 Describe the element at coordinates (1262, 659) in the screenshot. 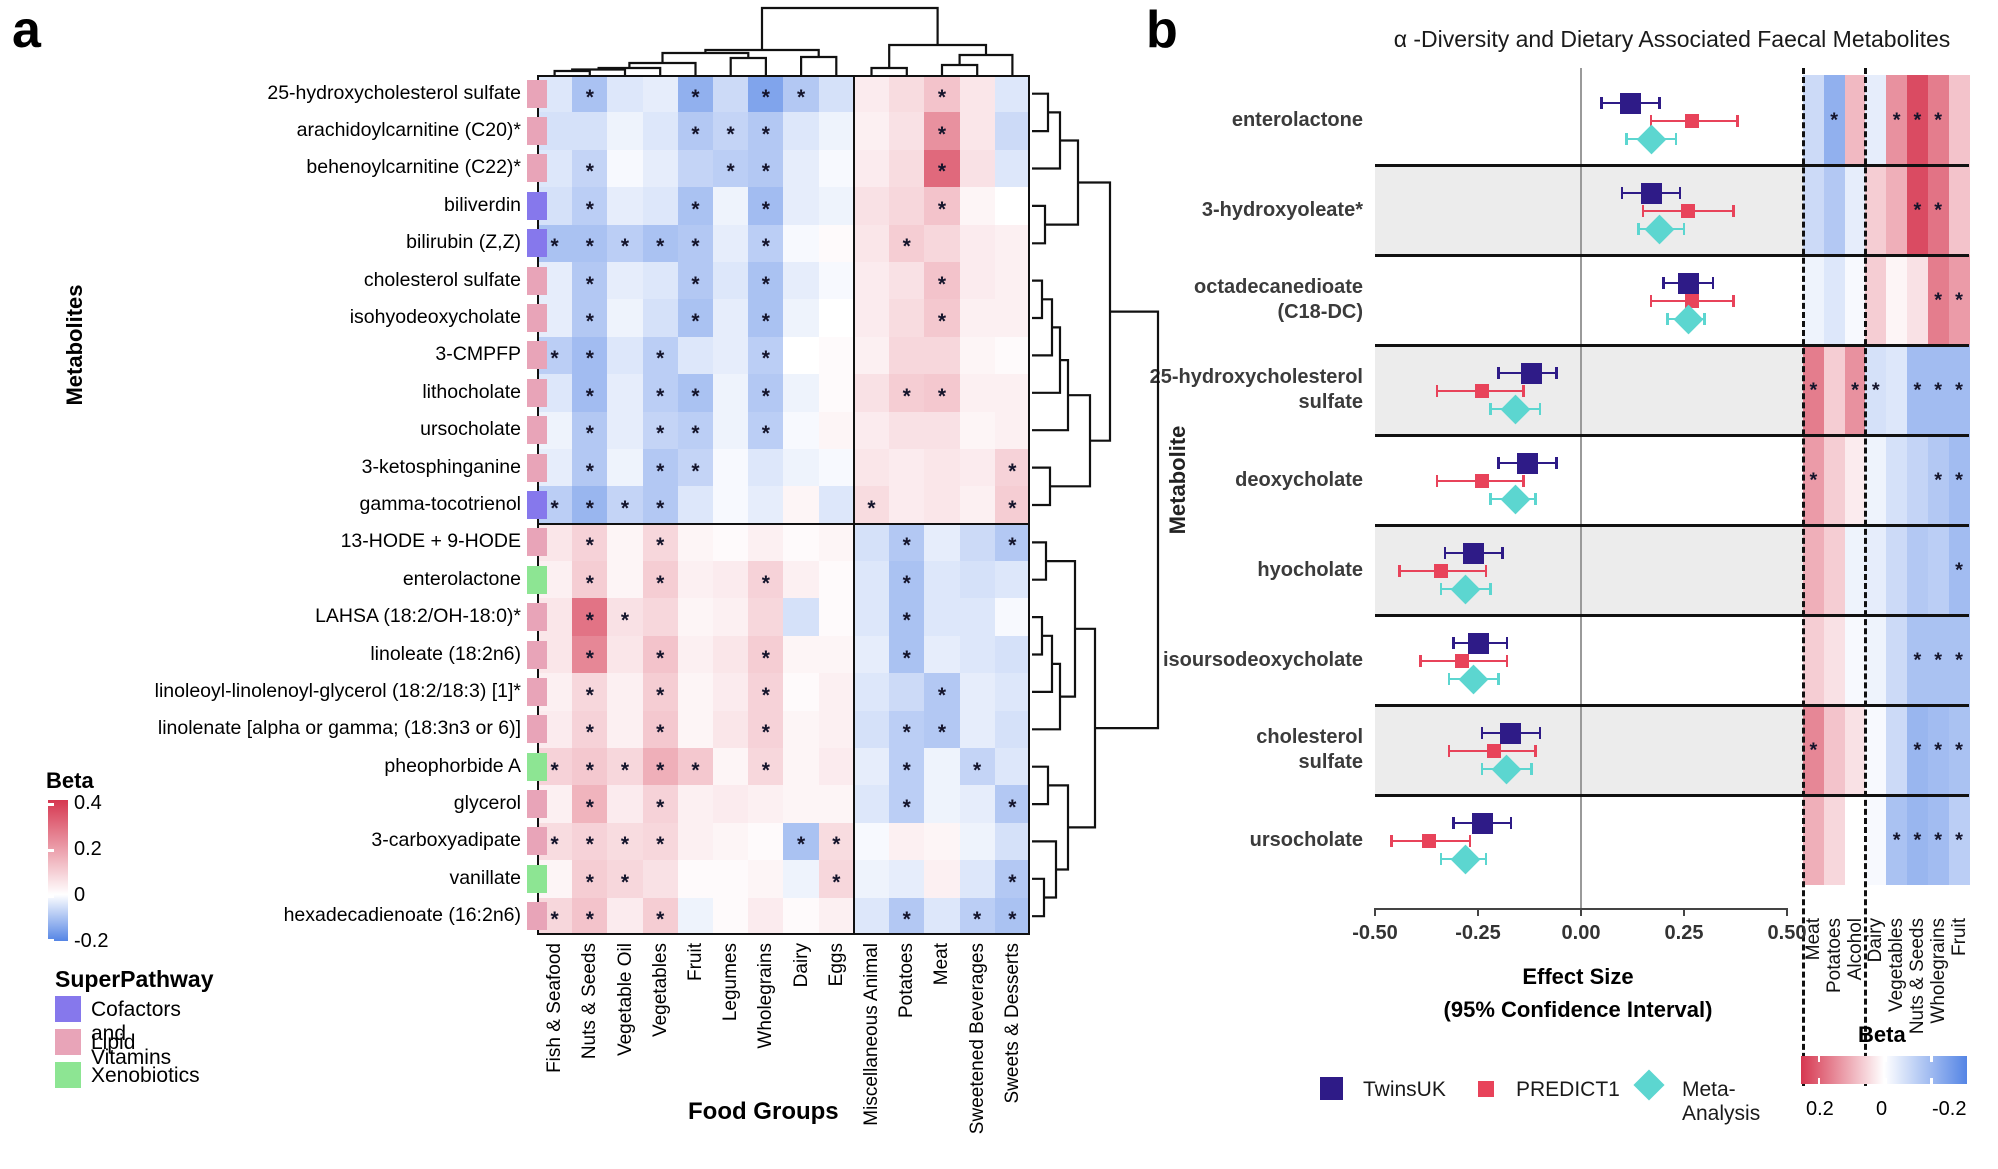

I see `metabolite-row-label-b: isoursodeoxycholate` at that location.